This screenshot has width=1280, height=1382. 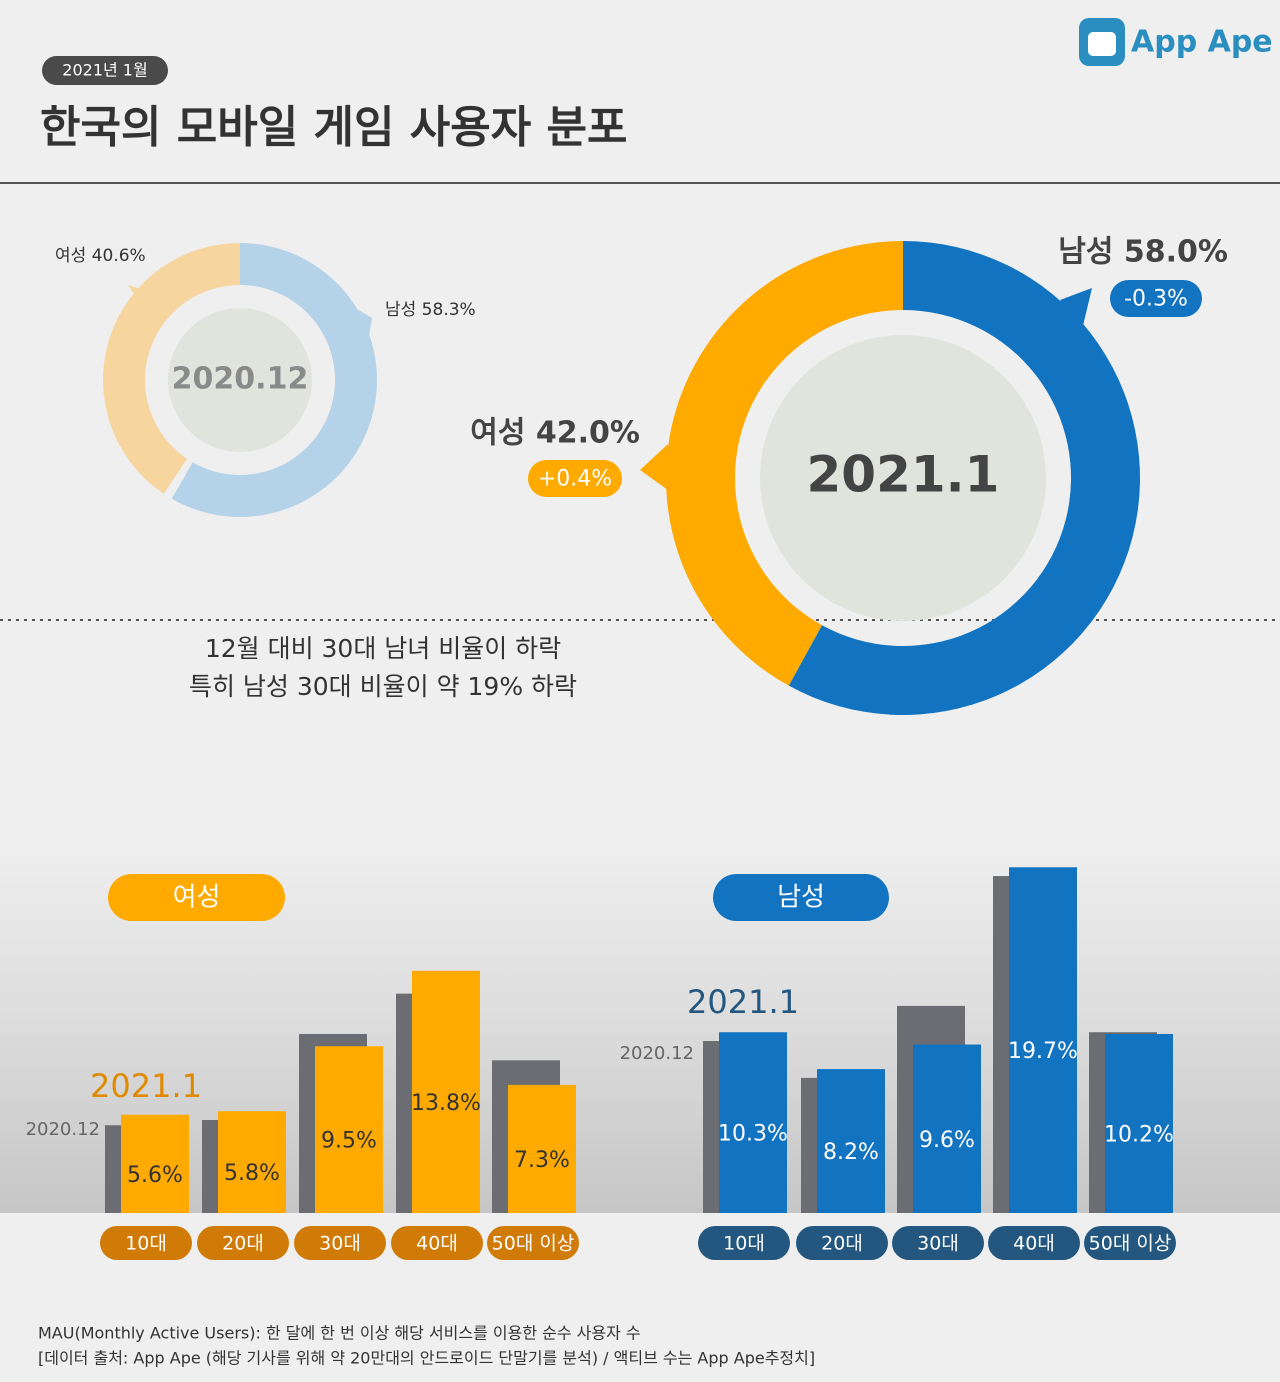 What do you see at coordinates (349, 1141) in the screenshot?
I see `value-label: 9.5%` at bounding box center [349, 1141].